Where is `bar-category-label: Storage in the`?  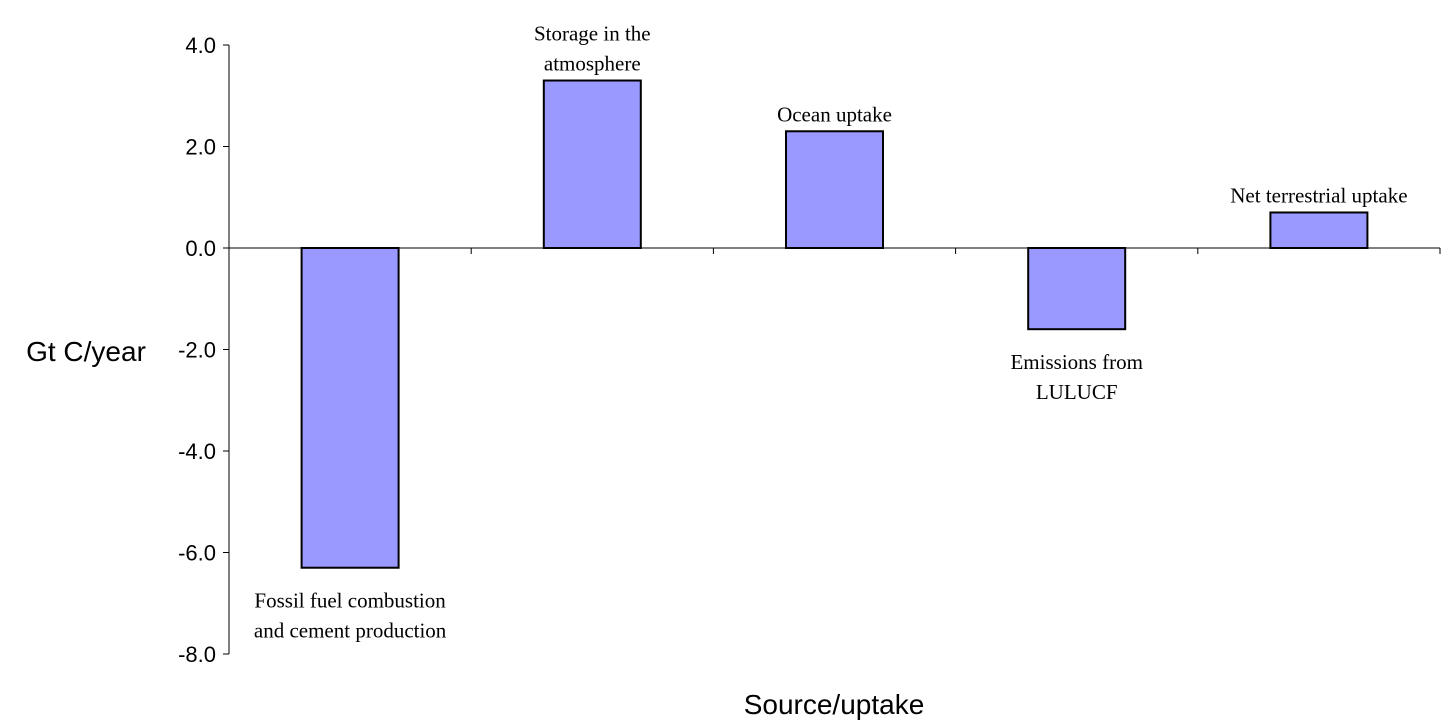
bar-category-label: Storage in the is located at coordinates (592, 34).